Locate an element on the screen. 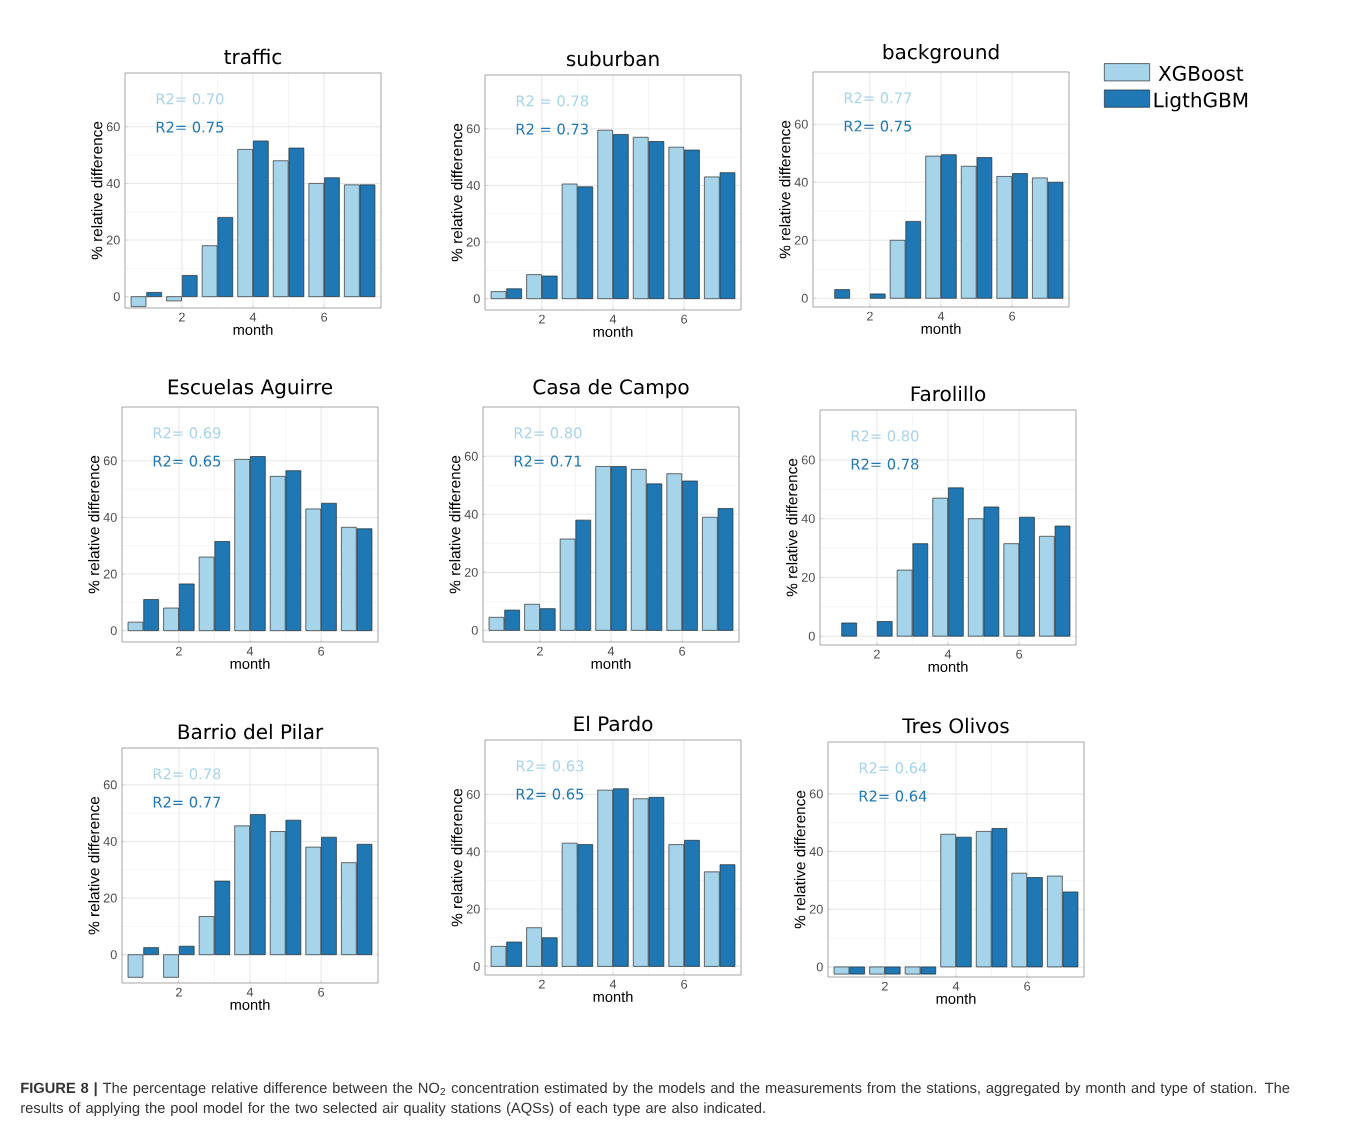 The height and width of the screenshot is (1137, 1358). chart-title: Farolillo is located at coordinates (948, 393).